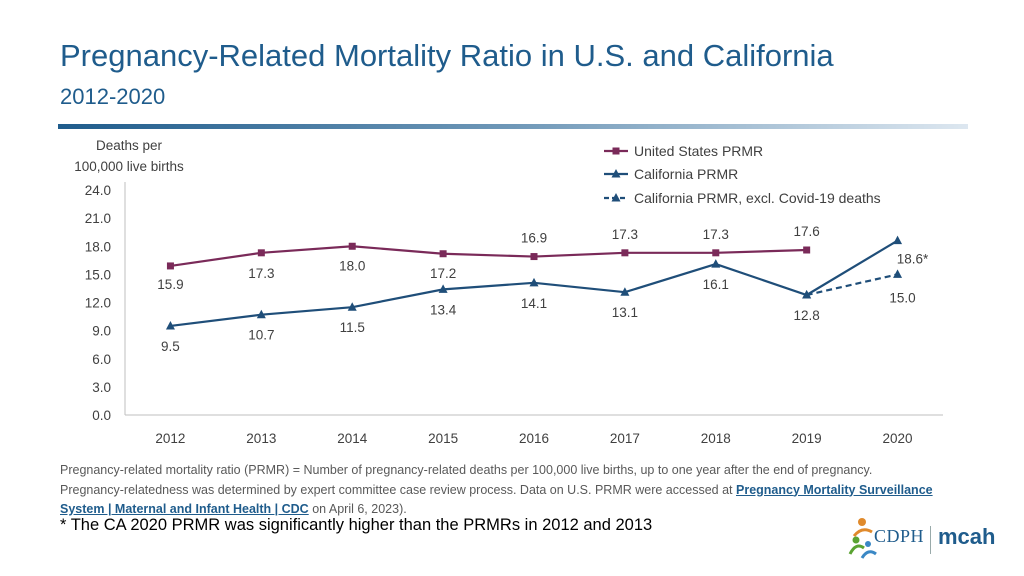  What do you see at coordinates (534, 303) in the screenshot?
I see `data-label-ca: 14.1` at bounding box center [534, 303].